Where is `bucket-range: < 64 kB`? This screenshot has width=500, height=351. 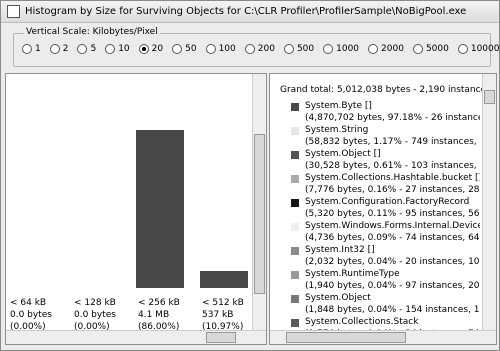
bucket-range: < 64 kB is located at coordinates (28, 303).